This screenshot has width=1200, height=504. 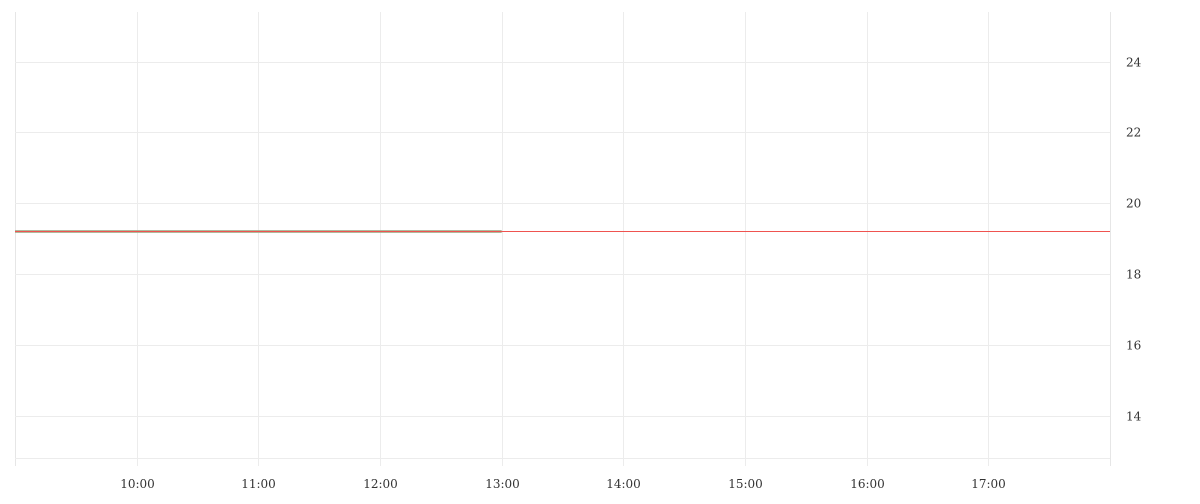 What do you see at coordinates (745, 484) in the screenshot?
I see `x-tick-label: 15:00` at bounding box center [745, 484].